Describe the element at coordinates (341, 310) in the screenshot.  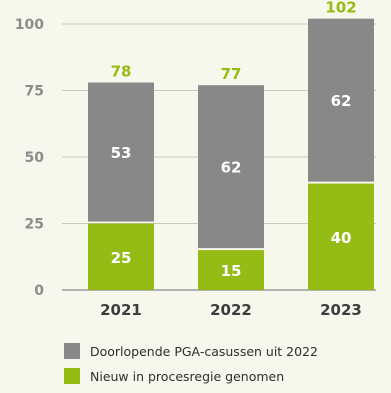
I see `x-tick-label: 2023` at that location.